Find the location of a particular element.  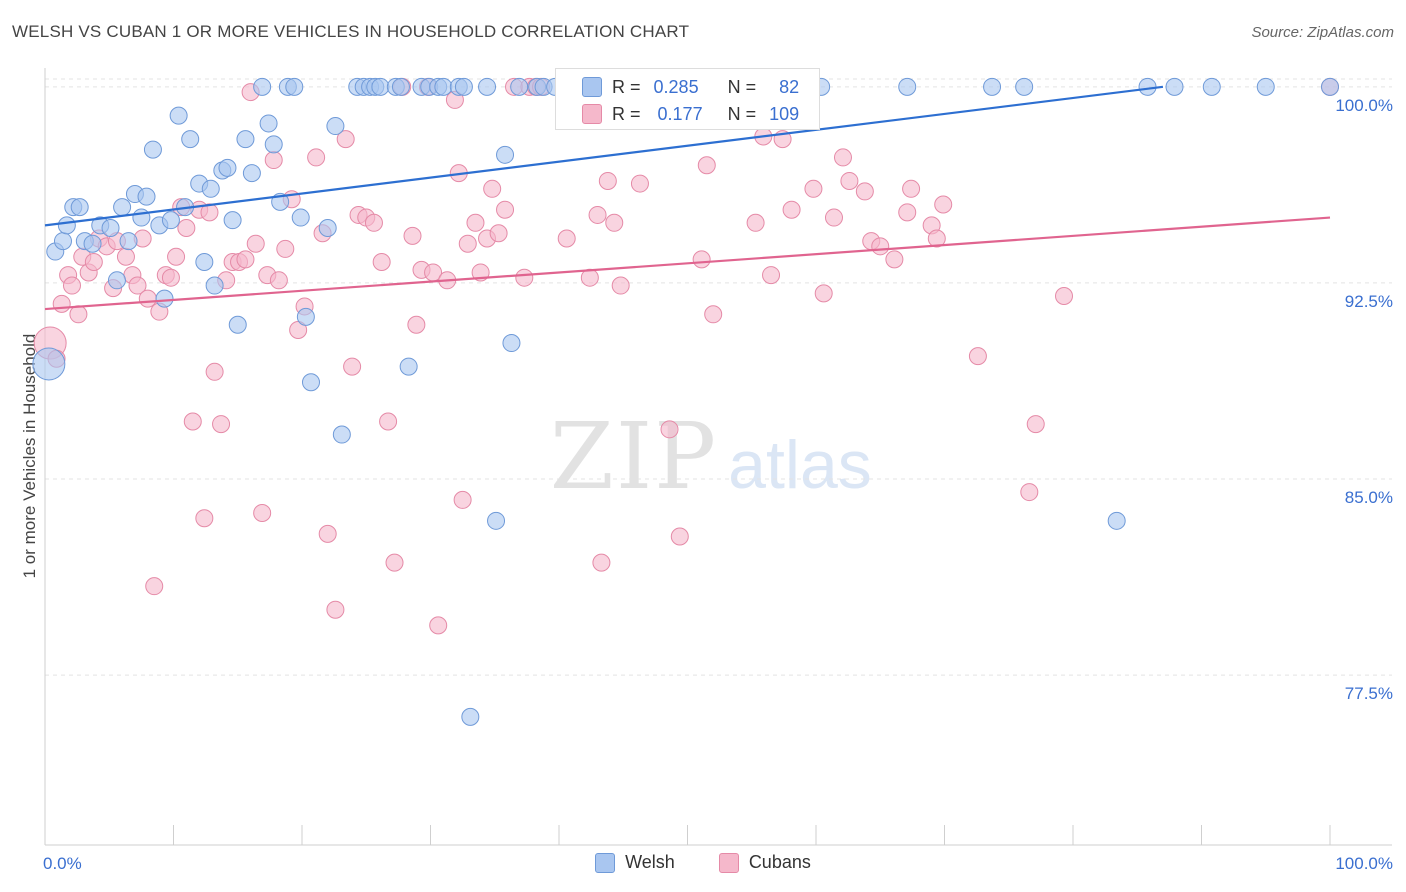

cubans-trend-line is located at coordinates (687, 263).